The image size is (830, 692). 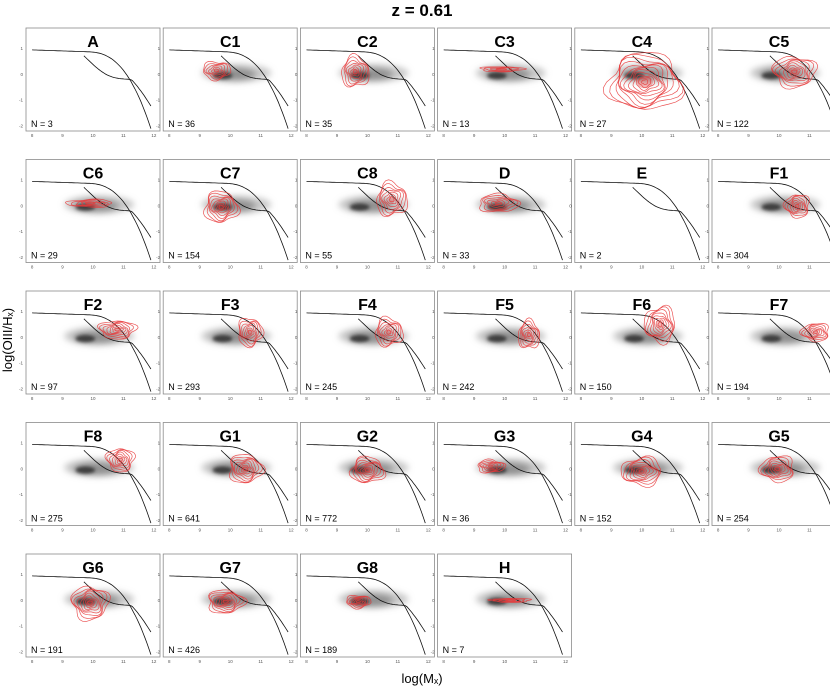 What do you see at coordinates (733, 124) in the screenshot?
I see `panel-count: N = 122` at bounding box center [733, 124].